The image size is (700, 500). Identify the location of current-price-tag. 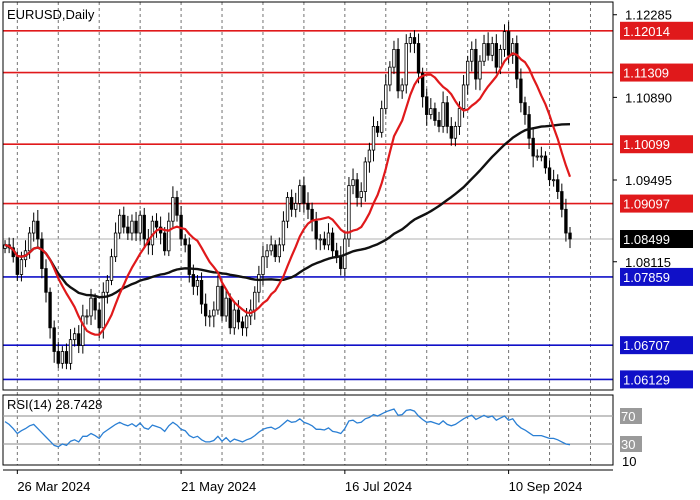
(656, 239).